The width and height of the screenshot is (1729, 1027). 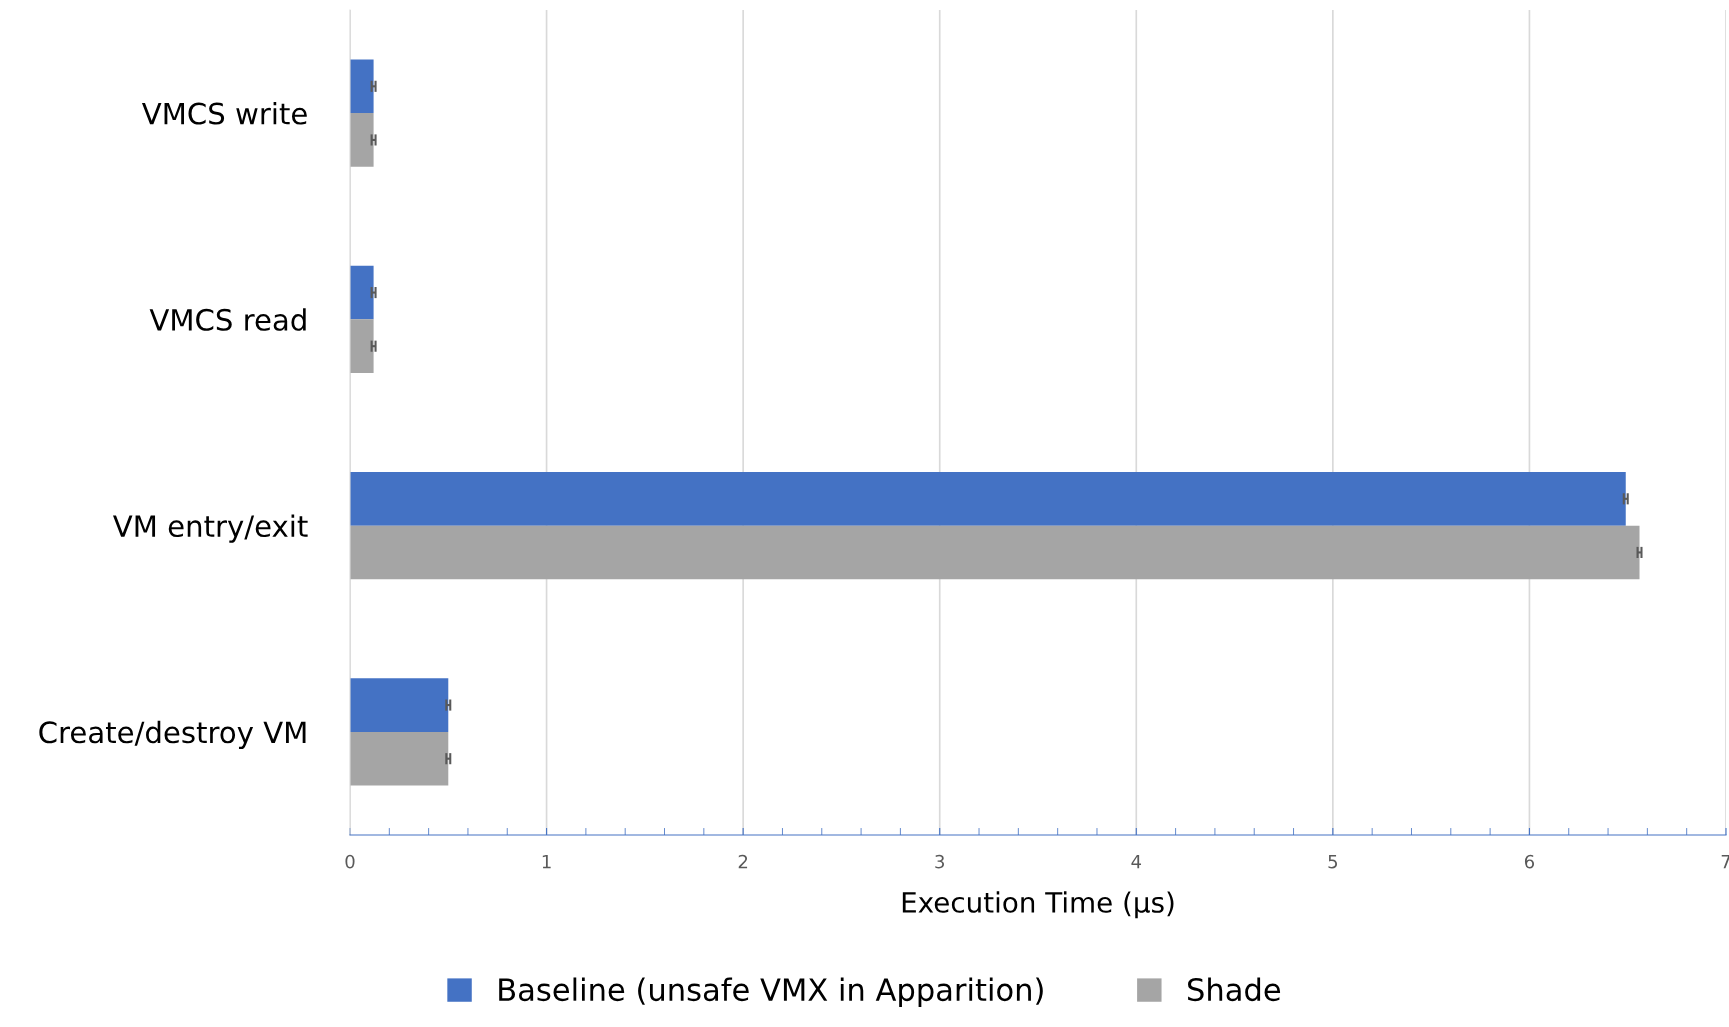 I want to click on y-tick-label: VM entry/exit, so click(x=210, y=528).